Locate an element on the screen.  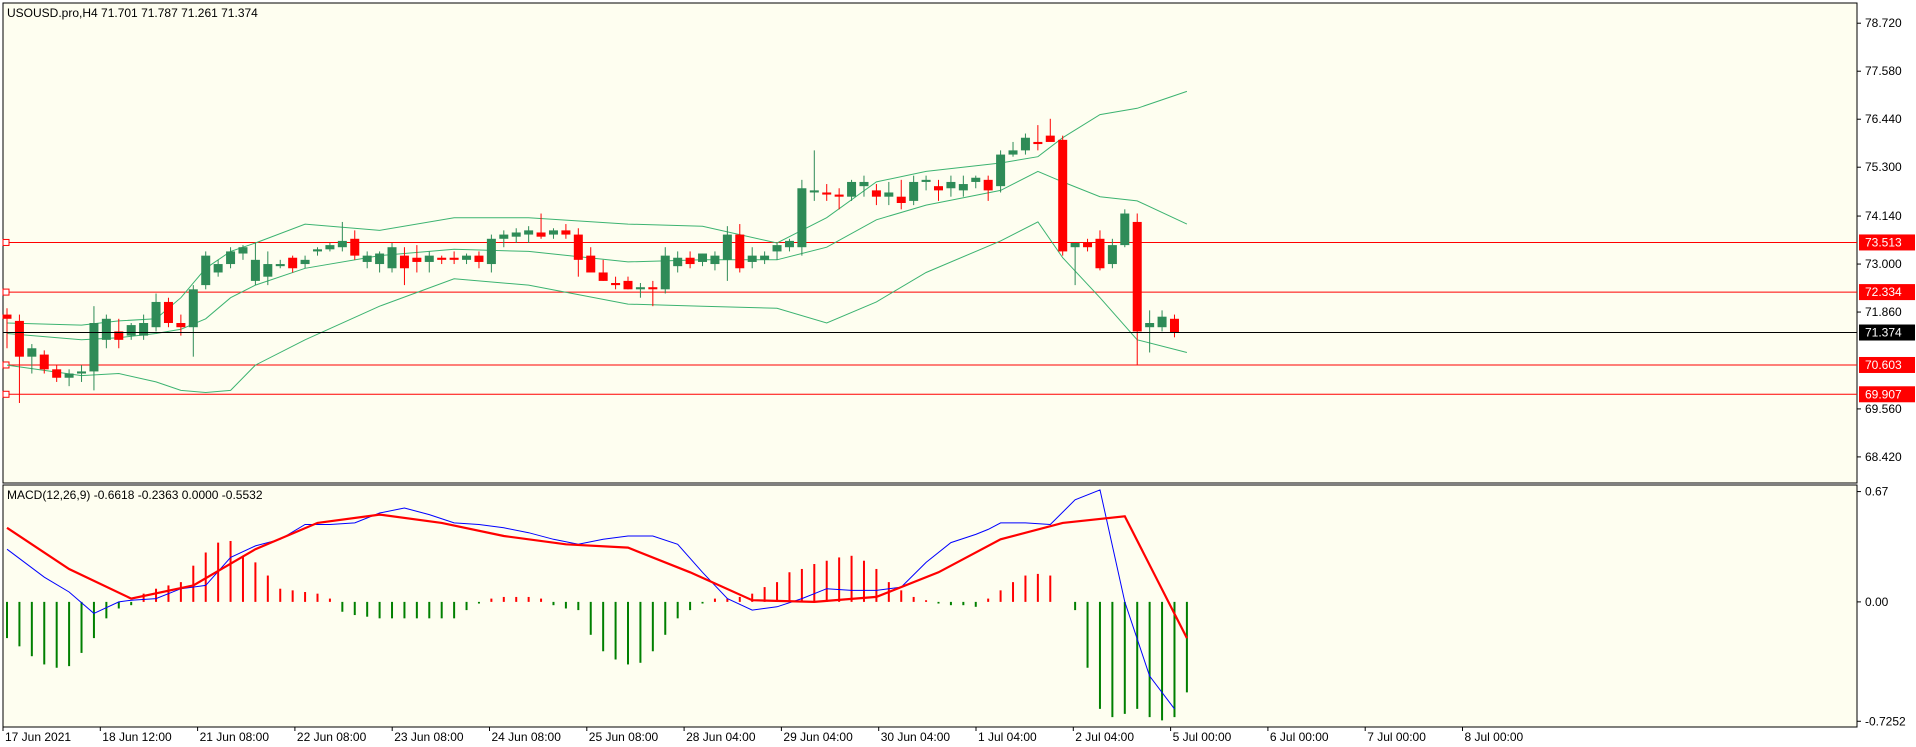
time-tick-label: 8 Jul 00:00 is located at coordinates (1494, 737).